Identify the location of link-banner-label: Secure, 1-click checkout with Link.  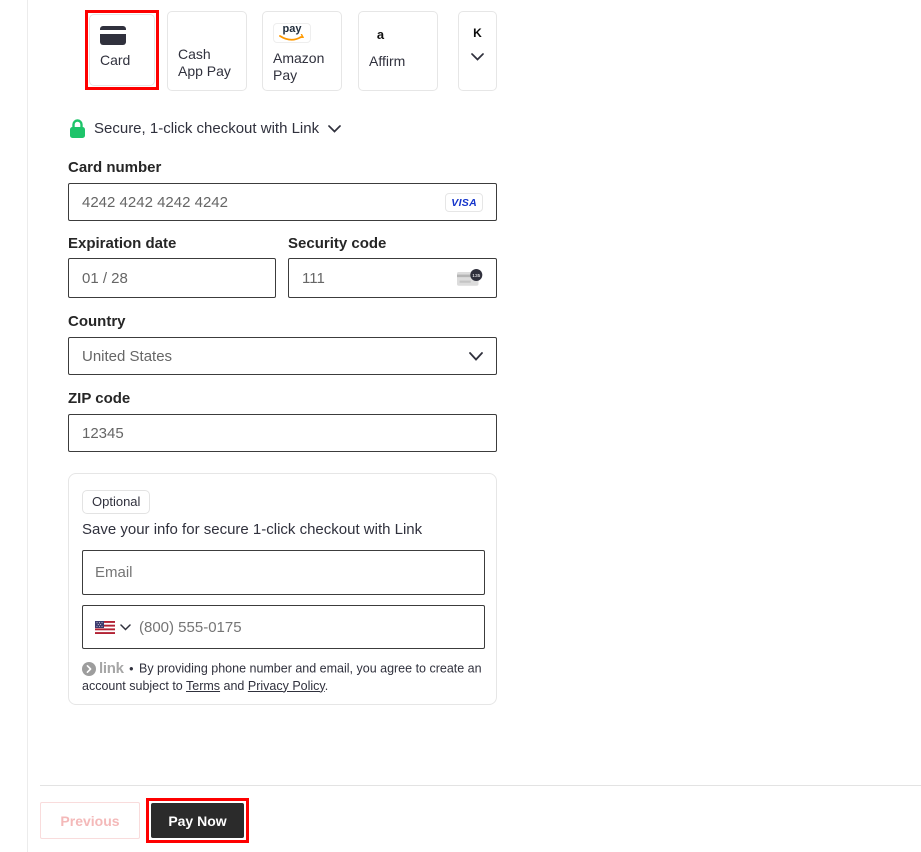
(207, 128).